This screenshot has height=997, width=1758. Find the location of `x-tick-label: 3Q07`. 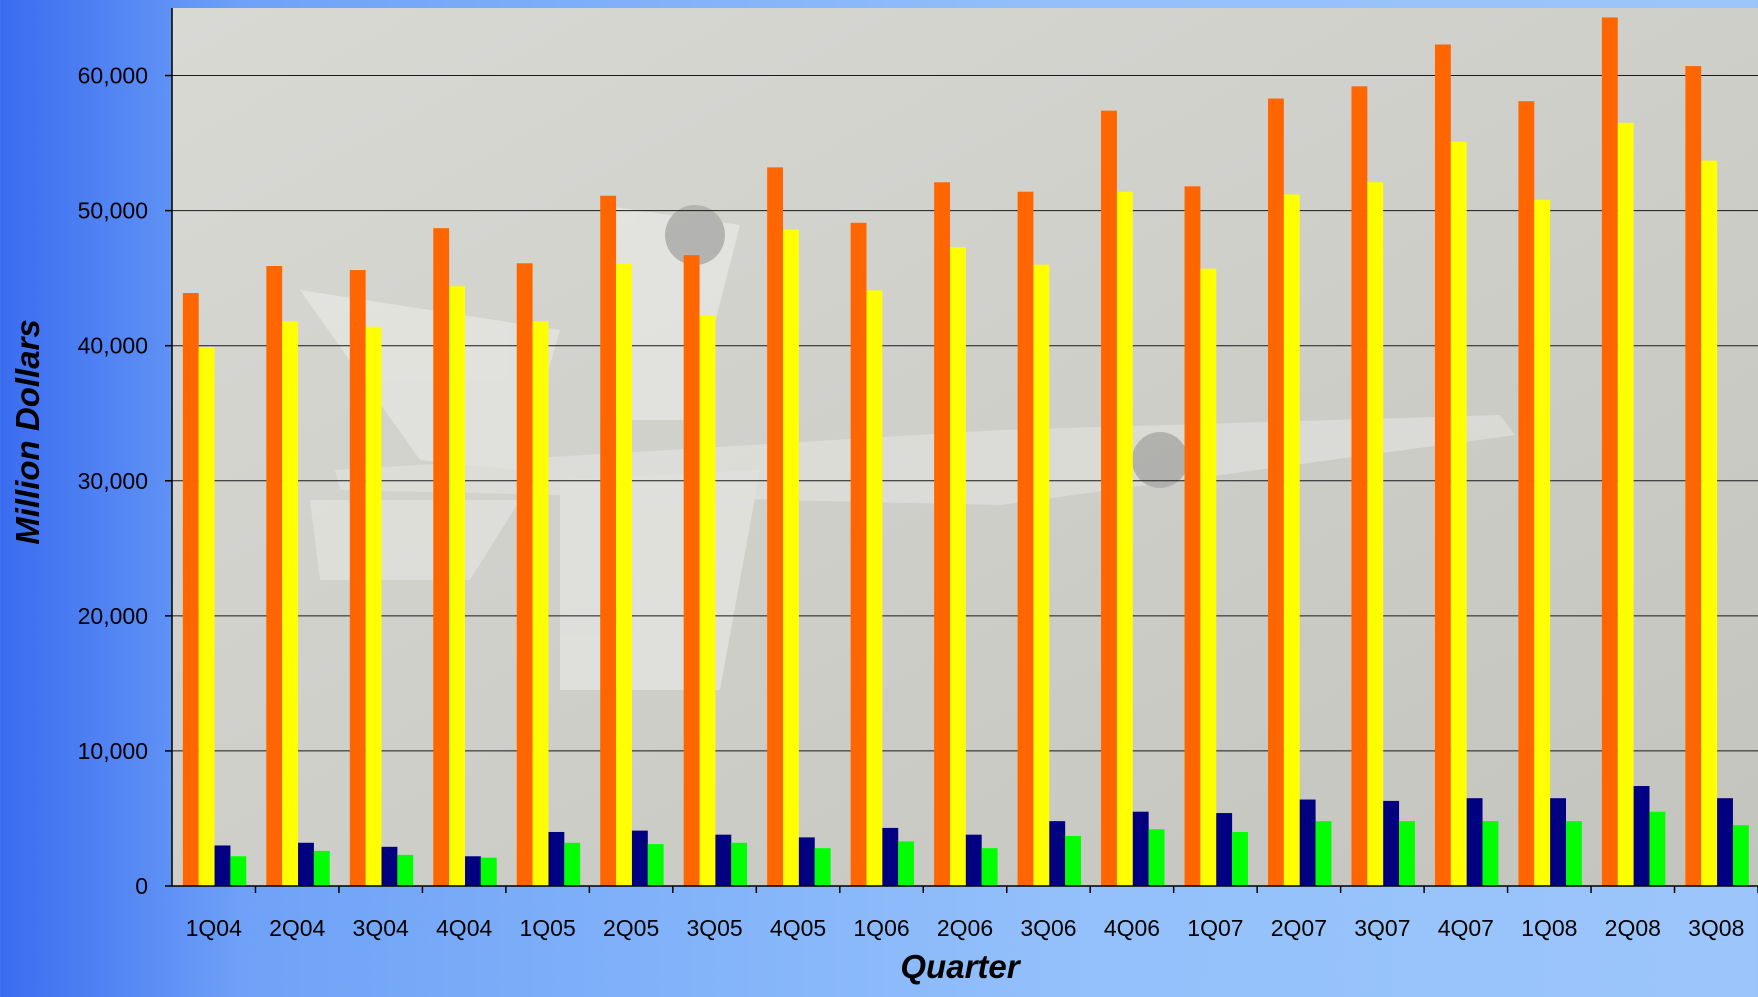

x-tick-label: 3Q07 is located at coordinates (1382, 928).